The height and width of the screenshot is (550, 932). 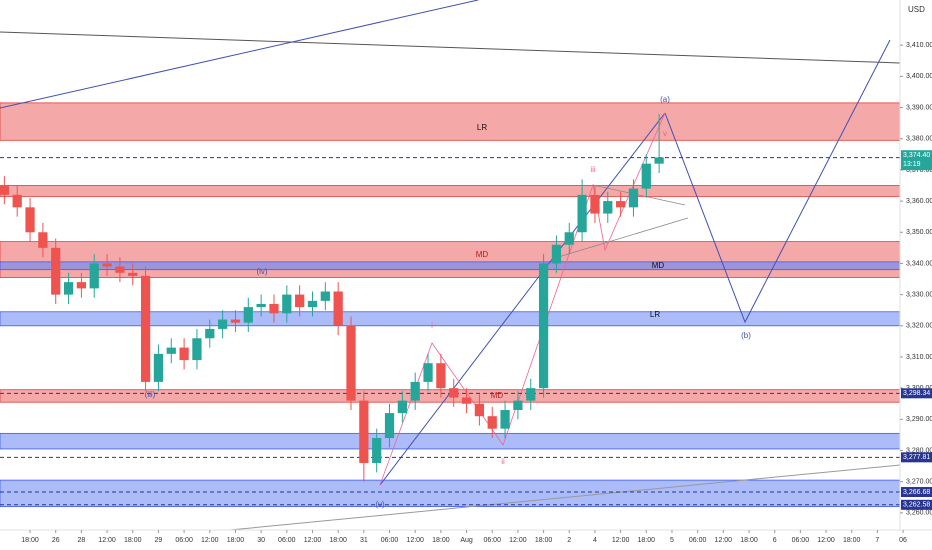 What do you see at coordinates (775, 540) in the screenshot?
I see `x-tick-label: 6` at bounding box center [775, 540].